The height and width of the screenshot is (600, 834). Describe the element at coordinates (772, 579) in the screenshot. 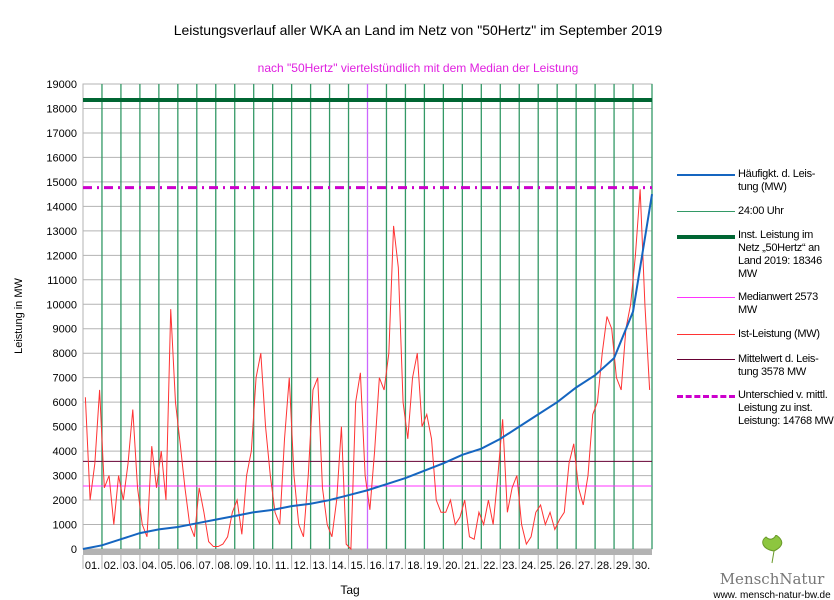

I see `logo-name: MenschNatur` at that location.